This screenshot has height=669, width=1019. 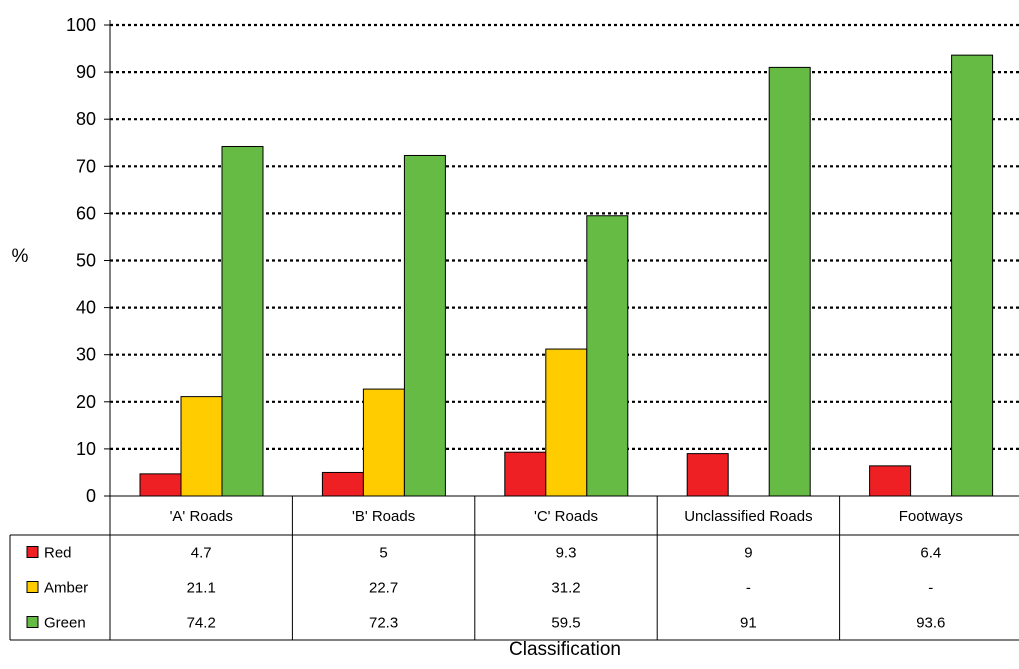 What do you see at coordinates (86, 119) in the screenshot?
I see `y-tick-label: 80` at bounding box center [86, 119].